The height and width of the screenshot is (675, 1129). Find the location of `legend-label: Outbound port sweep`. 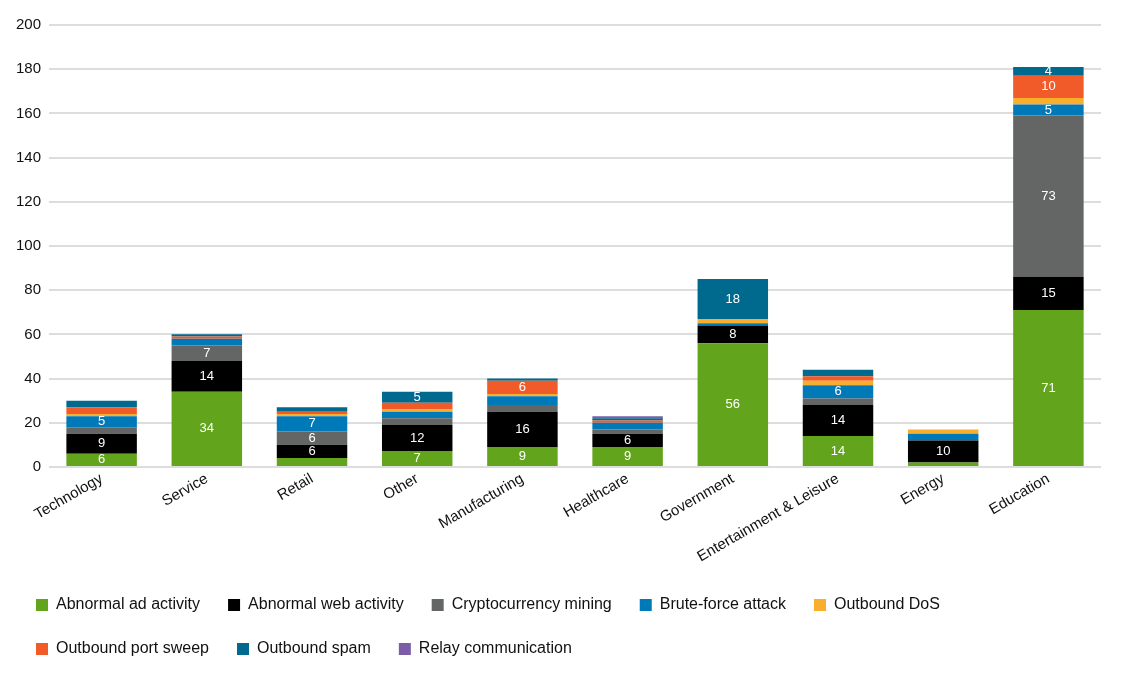

legend-label: Outbound port sweep is located at coordinates (133, 648).